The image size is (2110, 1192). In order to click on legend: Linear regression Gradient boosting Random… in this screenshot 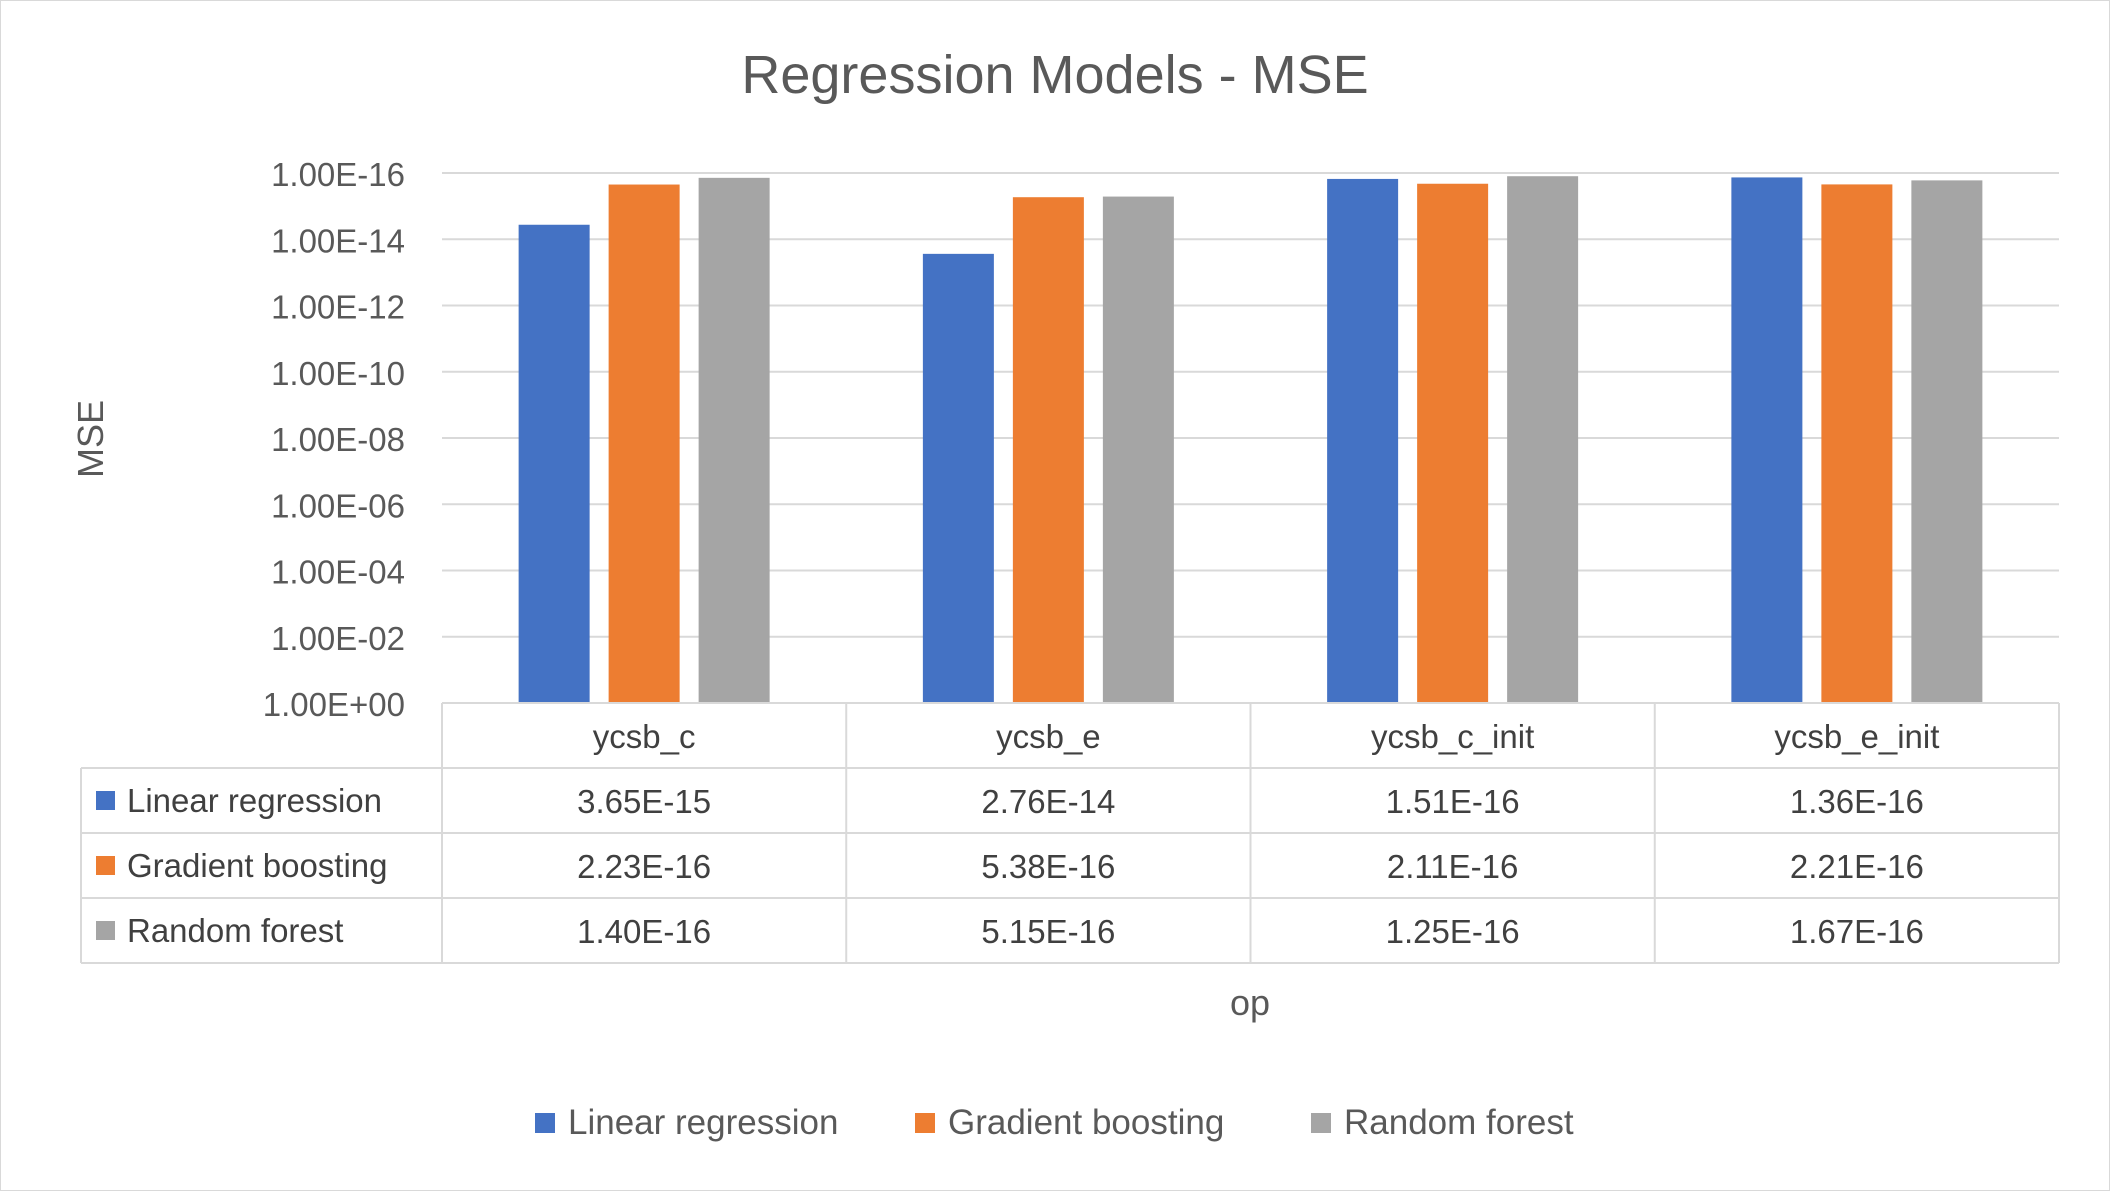, I will do `click(1054, 1122)`.